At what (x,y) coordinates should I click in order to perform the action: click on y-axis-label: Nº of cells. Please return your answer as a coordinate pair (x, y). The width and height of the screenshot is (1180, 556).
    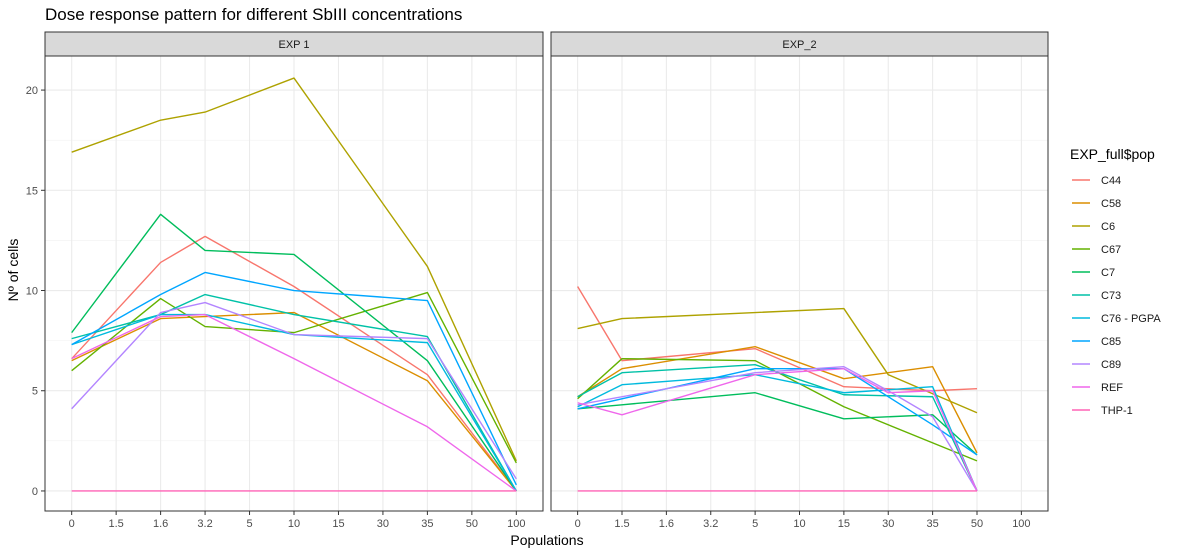
    Looking at the image, I should click on (13, 270).